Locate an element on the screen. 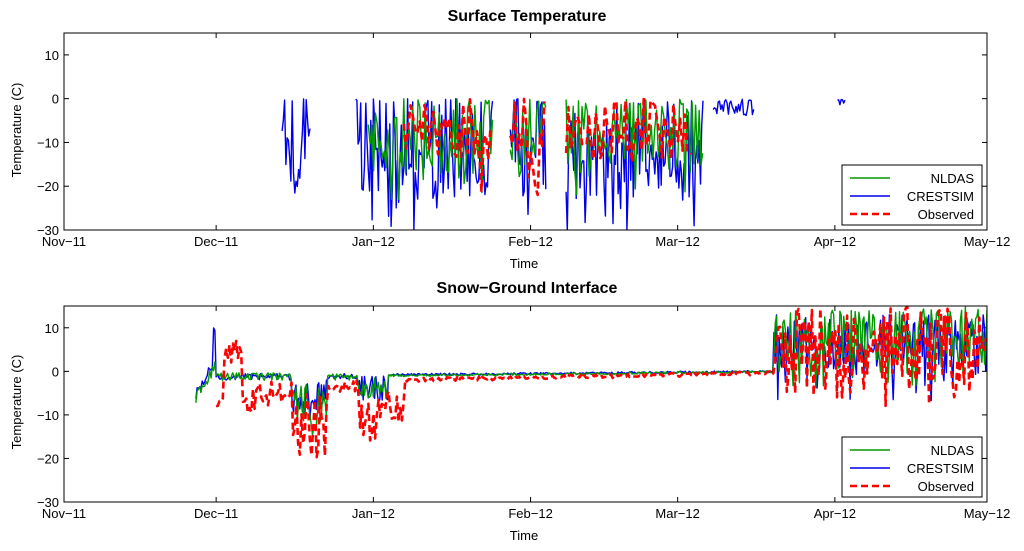 The width and height of the screenshot is (1024, 551). snow-ground-x-tick-label: Dec−11 is located at coordinates (216, 513).